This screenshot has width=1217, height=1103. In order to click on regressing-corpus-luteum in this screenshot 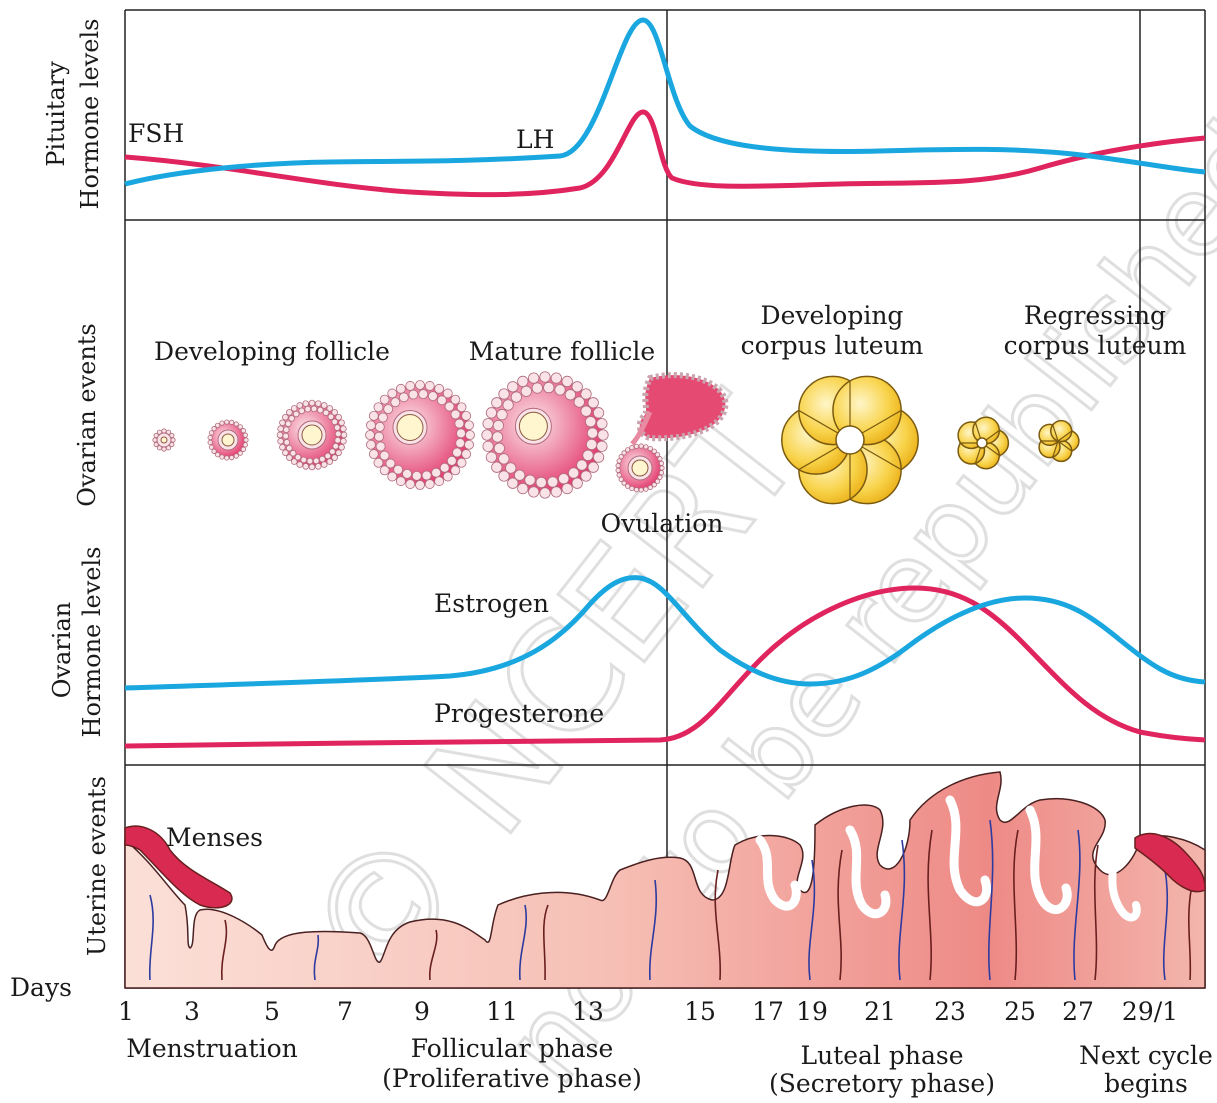, I will do `click(1018, 443)`.